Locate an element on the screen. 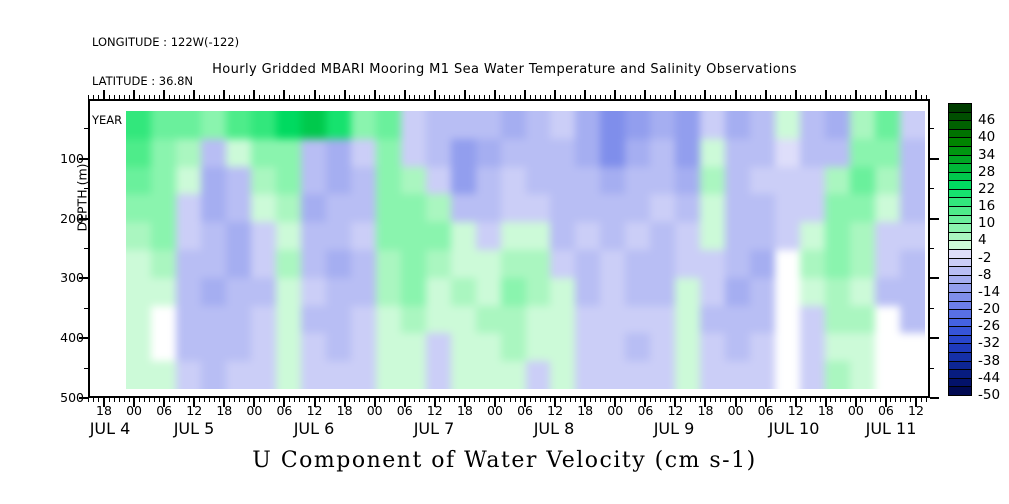 The height and width of the screenshot is (504, 1009). colorbar-tick-label: -2 is located at coordinates (985, 257).